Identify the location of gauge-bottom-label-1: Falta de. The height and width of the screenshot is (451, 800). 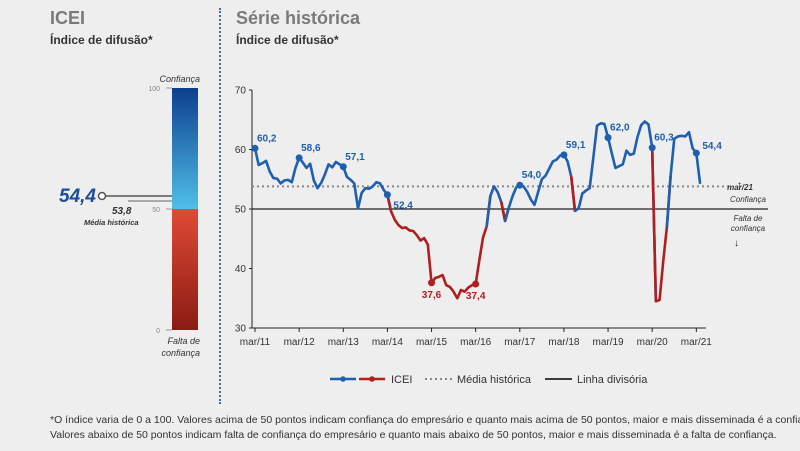
(183, 341).